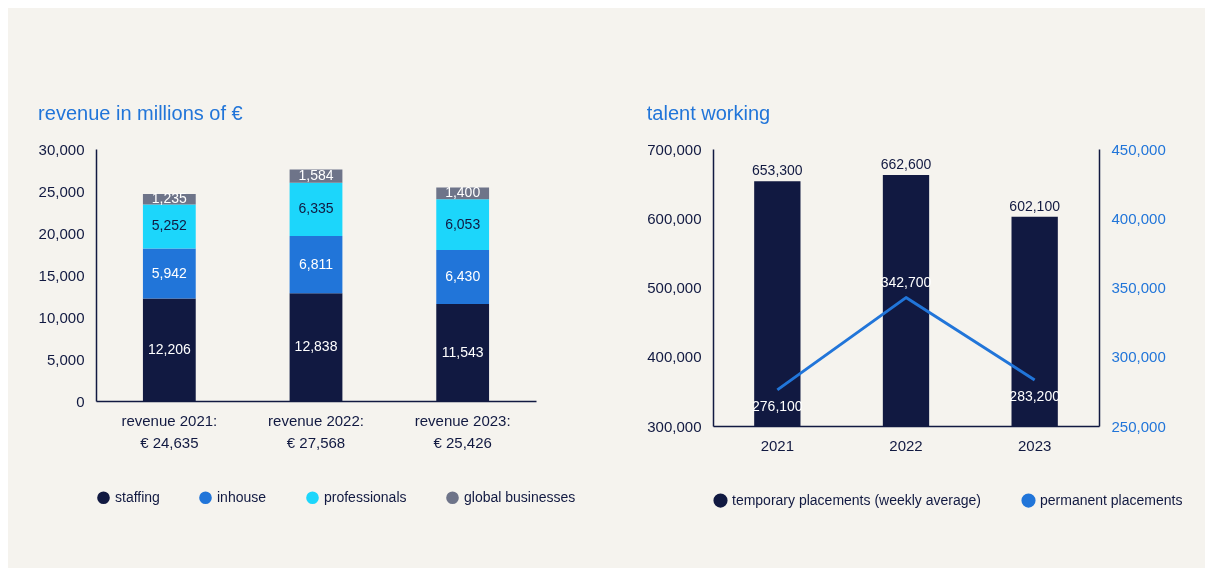  What do you see at coordinates (674, 218) in the screenshot?
I see `y-tick-label: 600,000` at bounding box center [674, 218].